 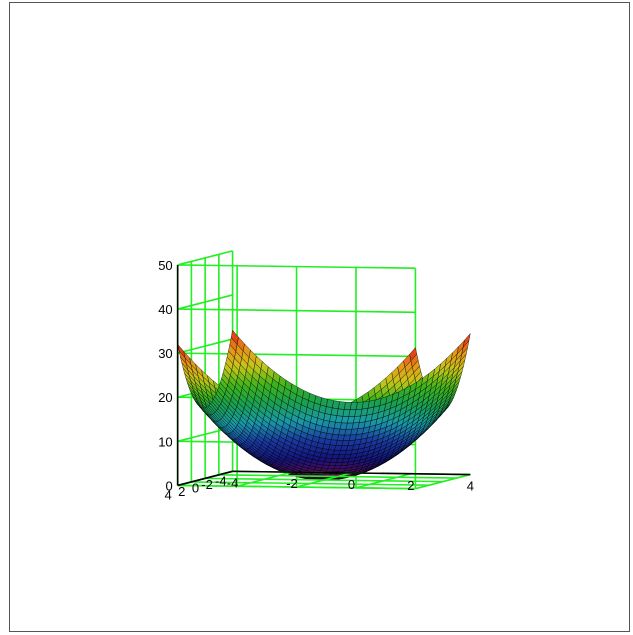 What do you see at coordinates (324, 405) in the screenshot?
I see `surface` at bounding box center [324, 405].